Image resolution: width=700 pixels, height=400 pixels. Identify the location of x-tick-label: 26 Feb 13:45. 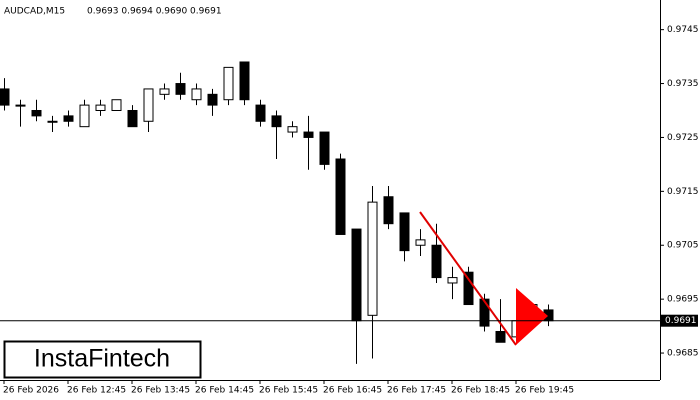
(160, 391).